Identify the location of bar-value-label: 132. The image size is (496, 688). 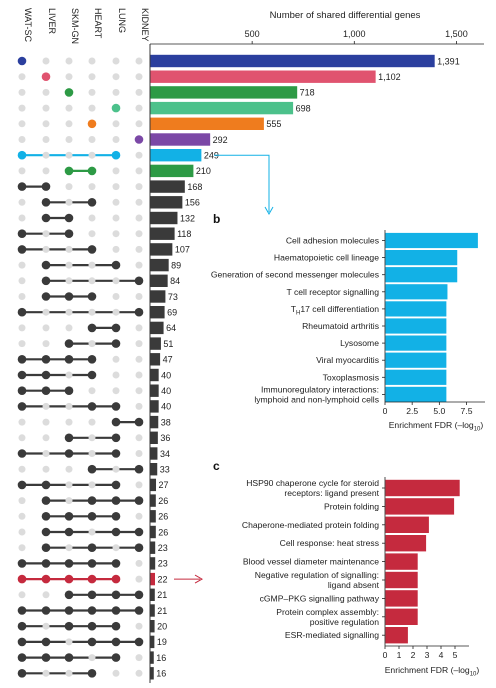
(187, 218).